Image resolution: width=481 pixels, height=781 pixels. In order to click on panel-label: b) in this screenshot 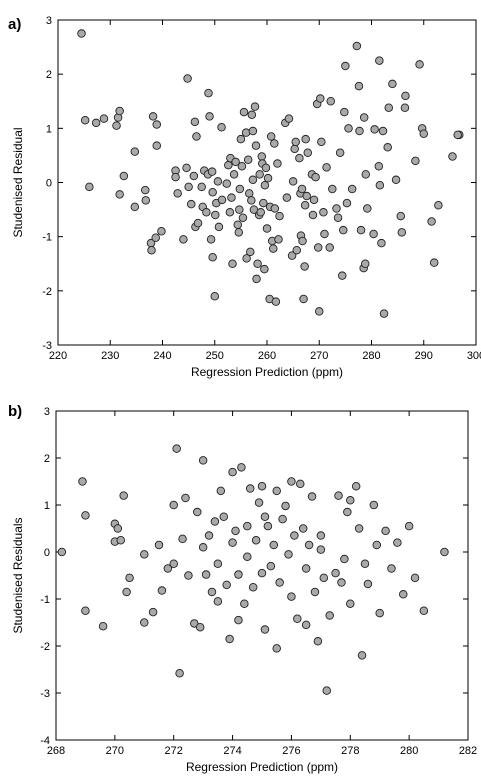, I will do `click(15, 411)`.